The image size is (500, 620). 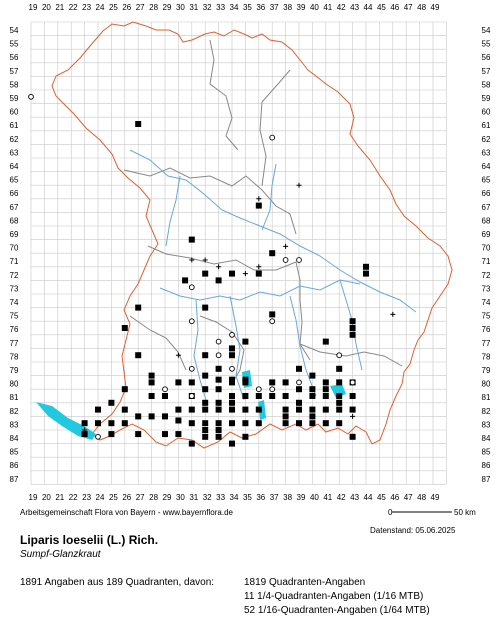 What do you see at coordinates (354, 7) in the screenshot?
I see `x-label-top: 43` at bounding box center [354, 7].